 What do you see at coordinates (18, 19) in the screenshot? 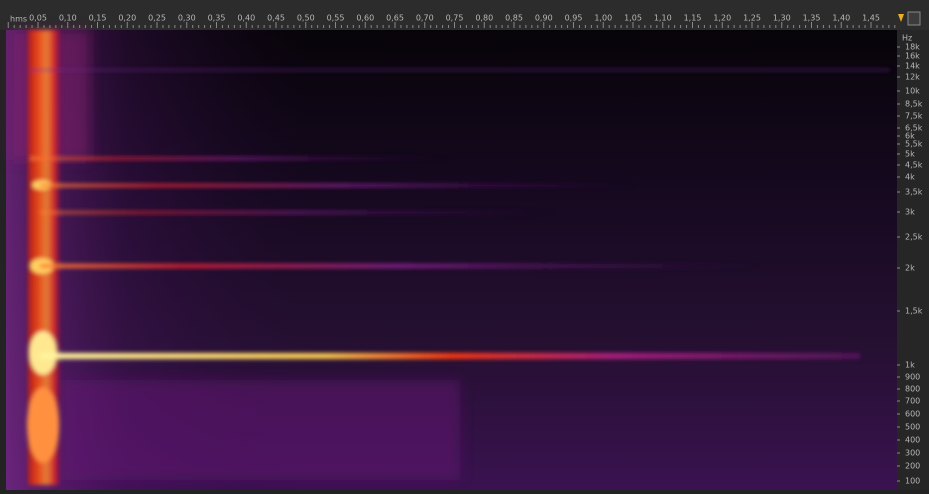
I see `ruler-unit: hms` at bounding box center [18, 19].